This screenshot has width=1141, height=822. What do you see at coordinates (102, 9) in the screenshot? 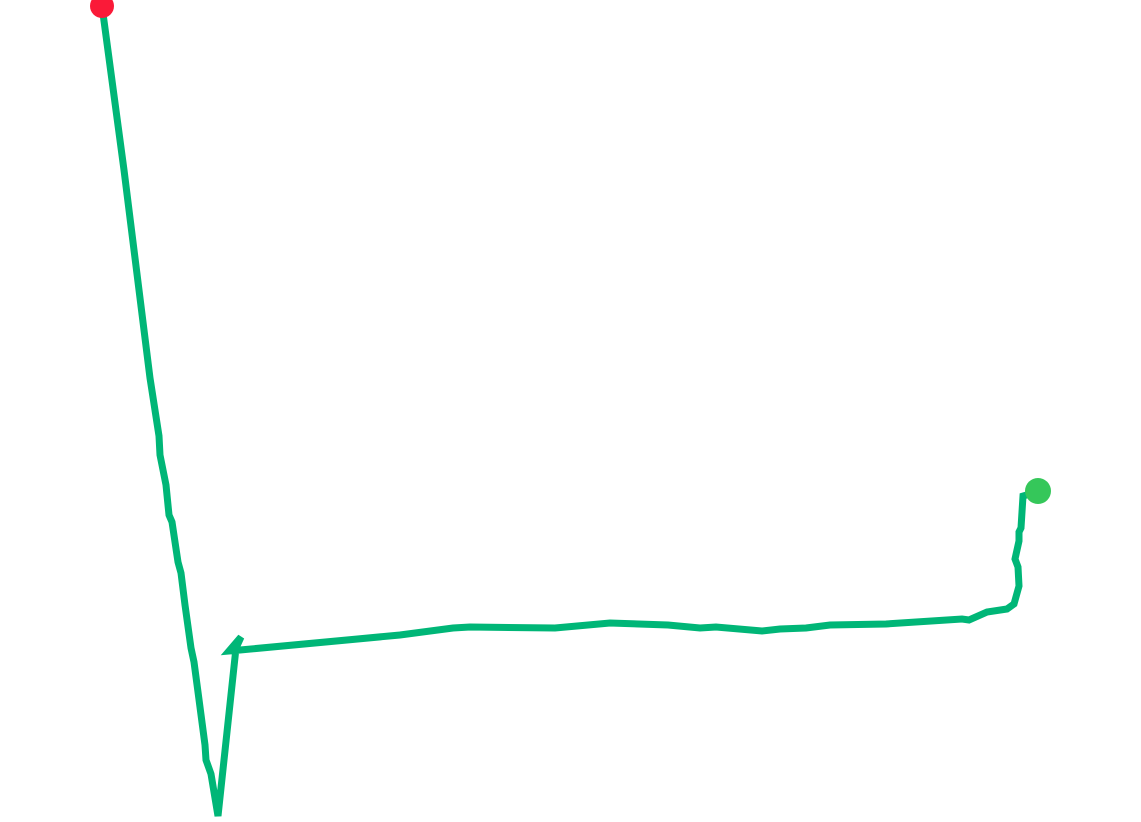
I see `start-marker-icon` at bounding box center [102, 9].